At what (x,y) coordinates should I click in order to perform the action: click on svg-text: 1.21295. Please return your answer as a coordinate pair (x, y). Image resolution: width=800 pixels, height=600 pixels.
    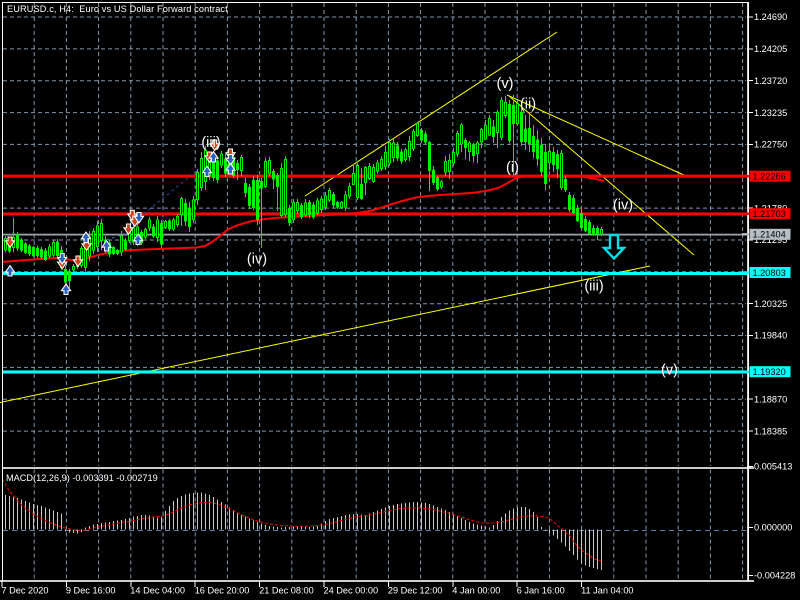
    Looking at the image, I should click on (770, 240).